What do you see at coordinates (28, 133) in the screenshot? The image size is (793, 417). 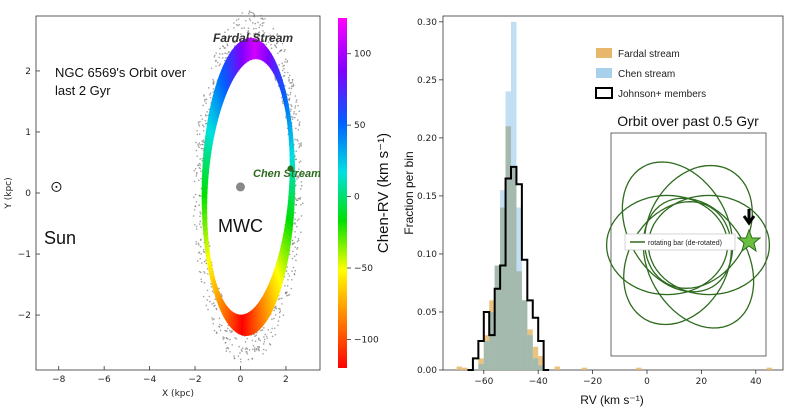 I see `map-y-tick-label: 1` at bounding box center [28, 133].